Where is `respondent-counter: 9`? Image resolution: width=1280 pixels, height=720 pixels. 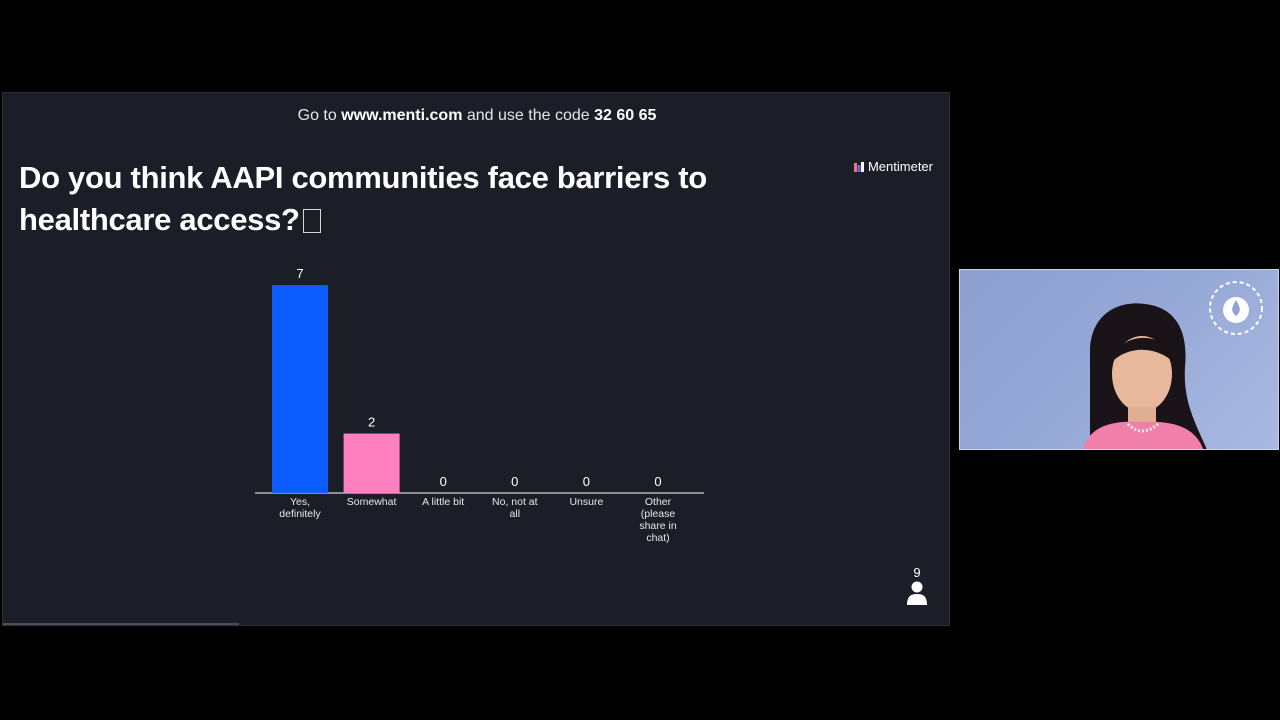 respondent-counter: 9 is located at coordinates (917, 588).